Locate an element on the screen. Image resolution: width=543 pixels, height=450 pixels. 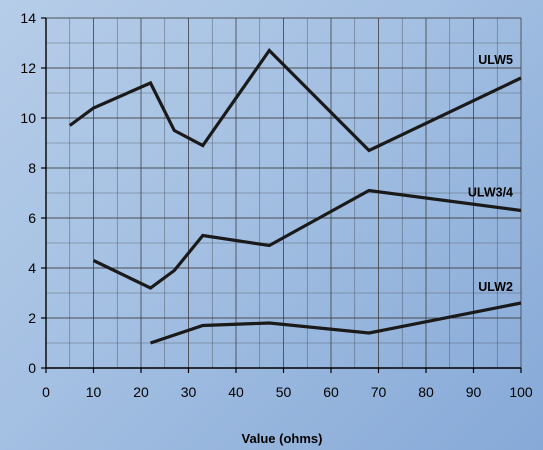
x-tick-label: 30 is located at coordinates (189, 392).